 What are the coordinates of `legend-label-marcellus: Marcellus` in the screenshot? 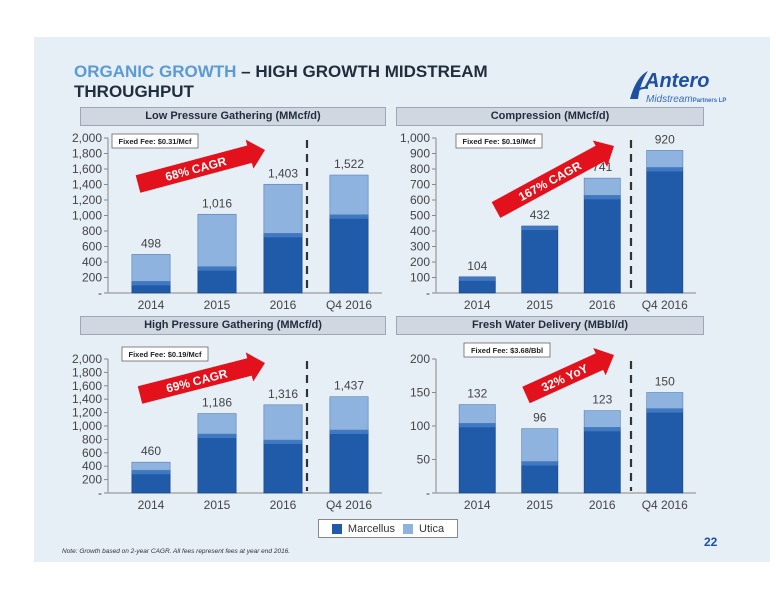 It's located at (371, 528).